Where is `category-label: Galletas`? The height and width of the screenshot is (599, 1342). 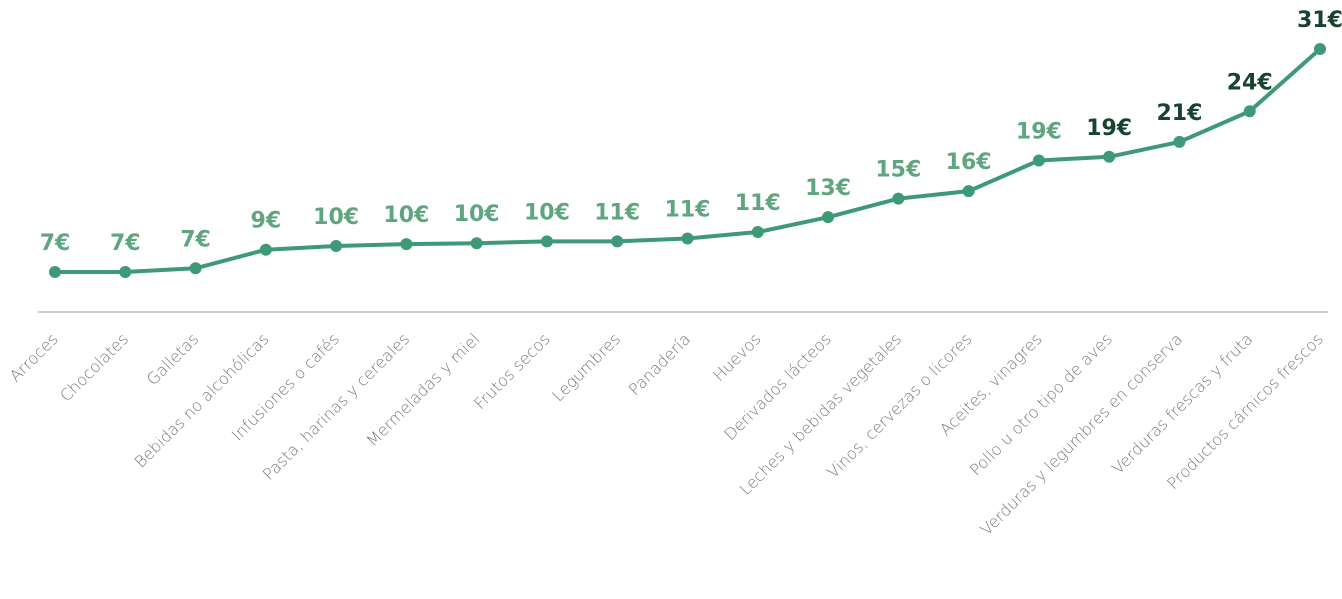 category-label: Galletas is located at coordinates (173, 359).